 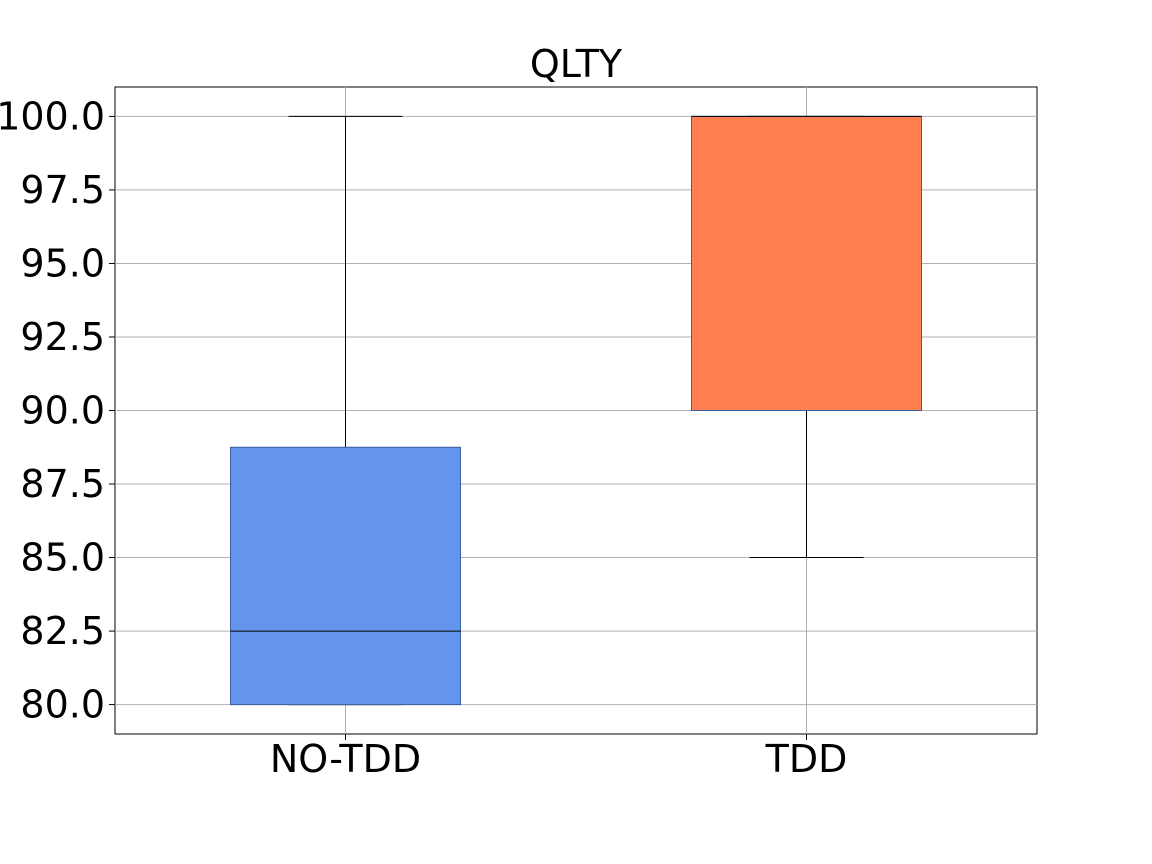 What do you see at coordinates (576, 64) in the screenshot?
I see `chart-title: QLTY` at bounding box center [576, 64].